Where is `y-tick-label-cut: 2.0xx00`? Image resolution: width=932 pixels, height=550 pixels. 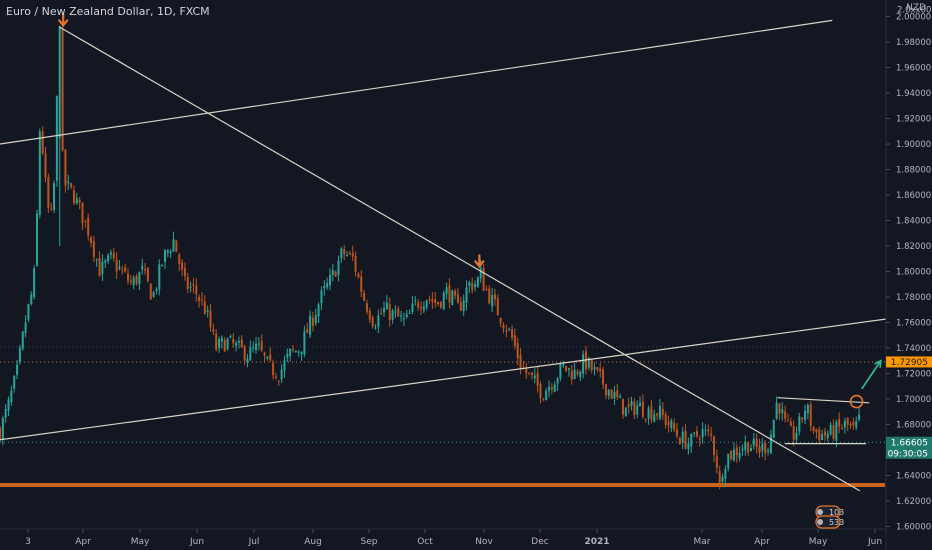 y-tick-label-cut: 2.0xx00 is located at coordinates (914, 11).